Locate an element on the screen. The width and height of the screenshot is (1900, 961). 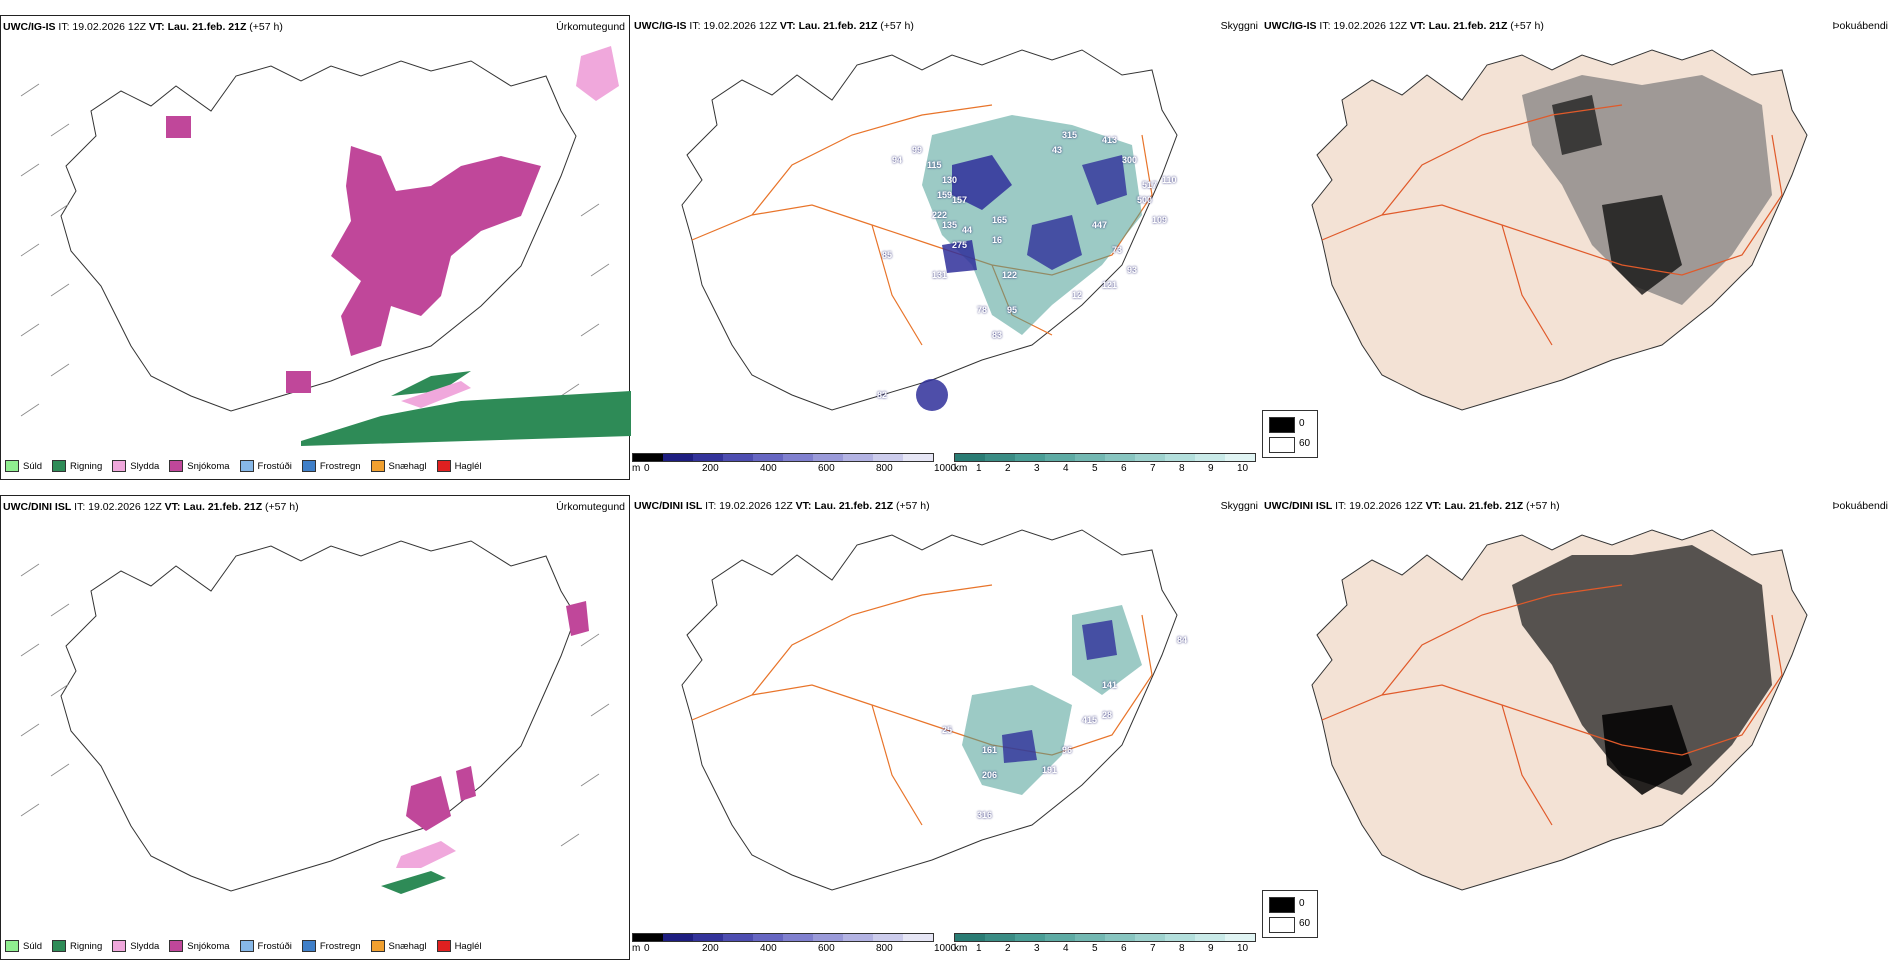
legend-label: Snæhagl is located at coordinates (407, 946).